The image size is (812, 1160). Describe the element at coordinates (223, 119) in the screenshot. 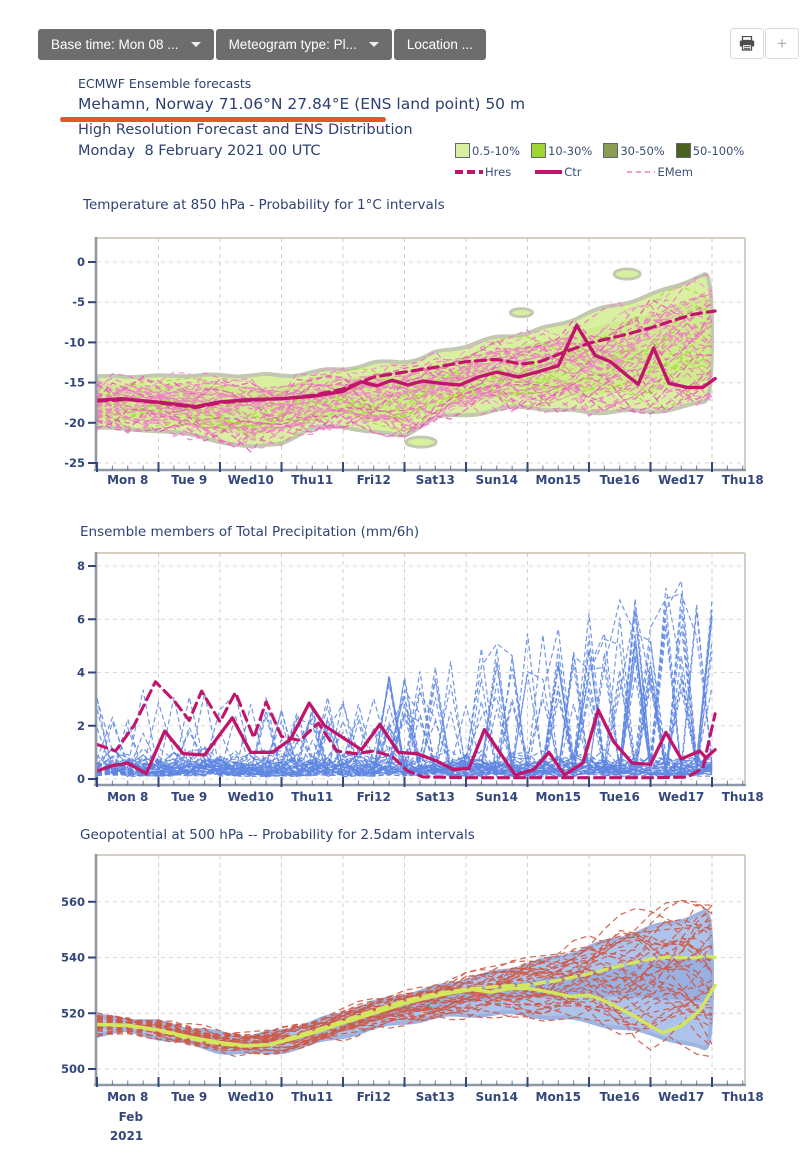

I see `location-underline` at that location.